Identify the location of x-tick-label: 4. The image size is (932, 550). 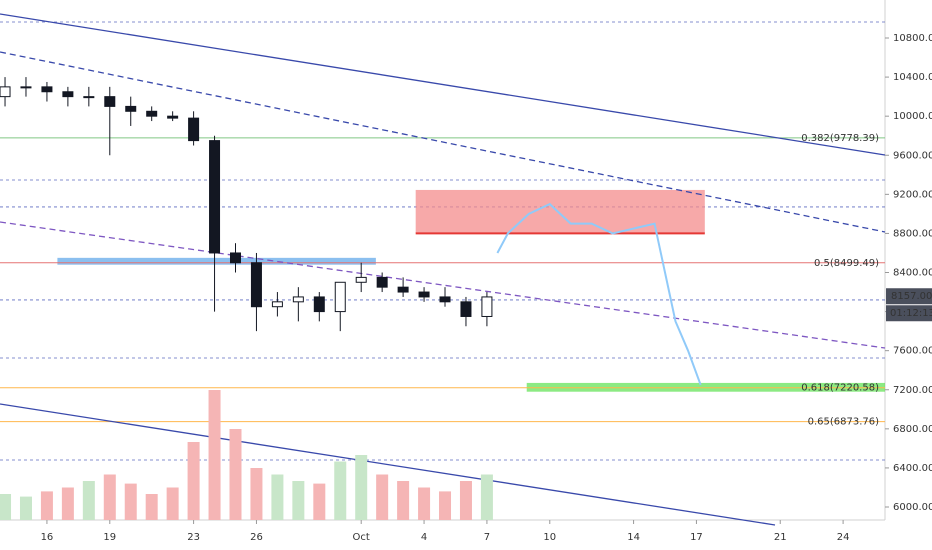
(424, 537).